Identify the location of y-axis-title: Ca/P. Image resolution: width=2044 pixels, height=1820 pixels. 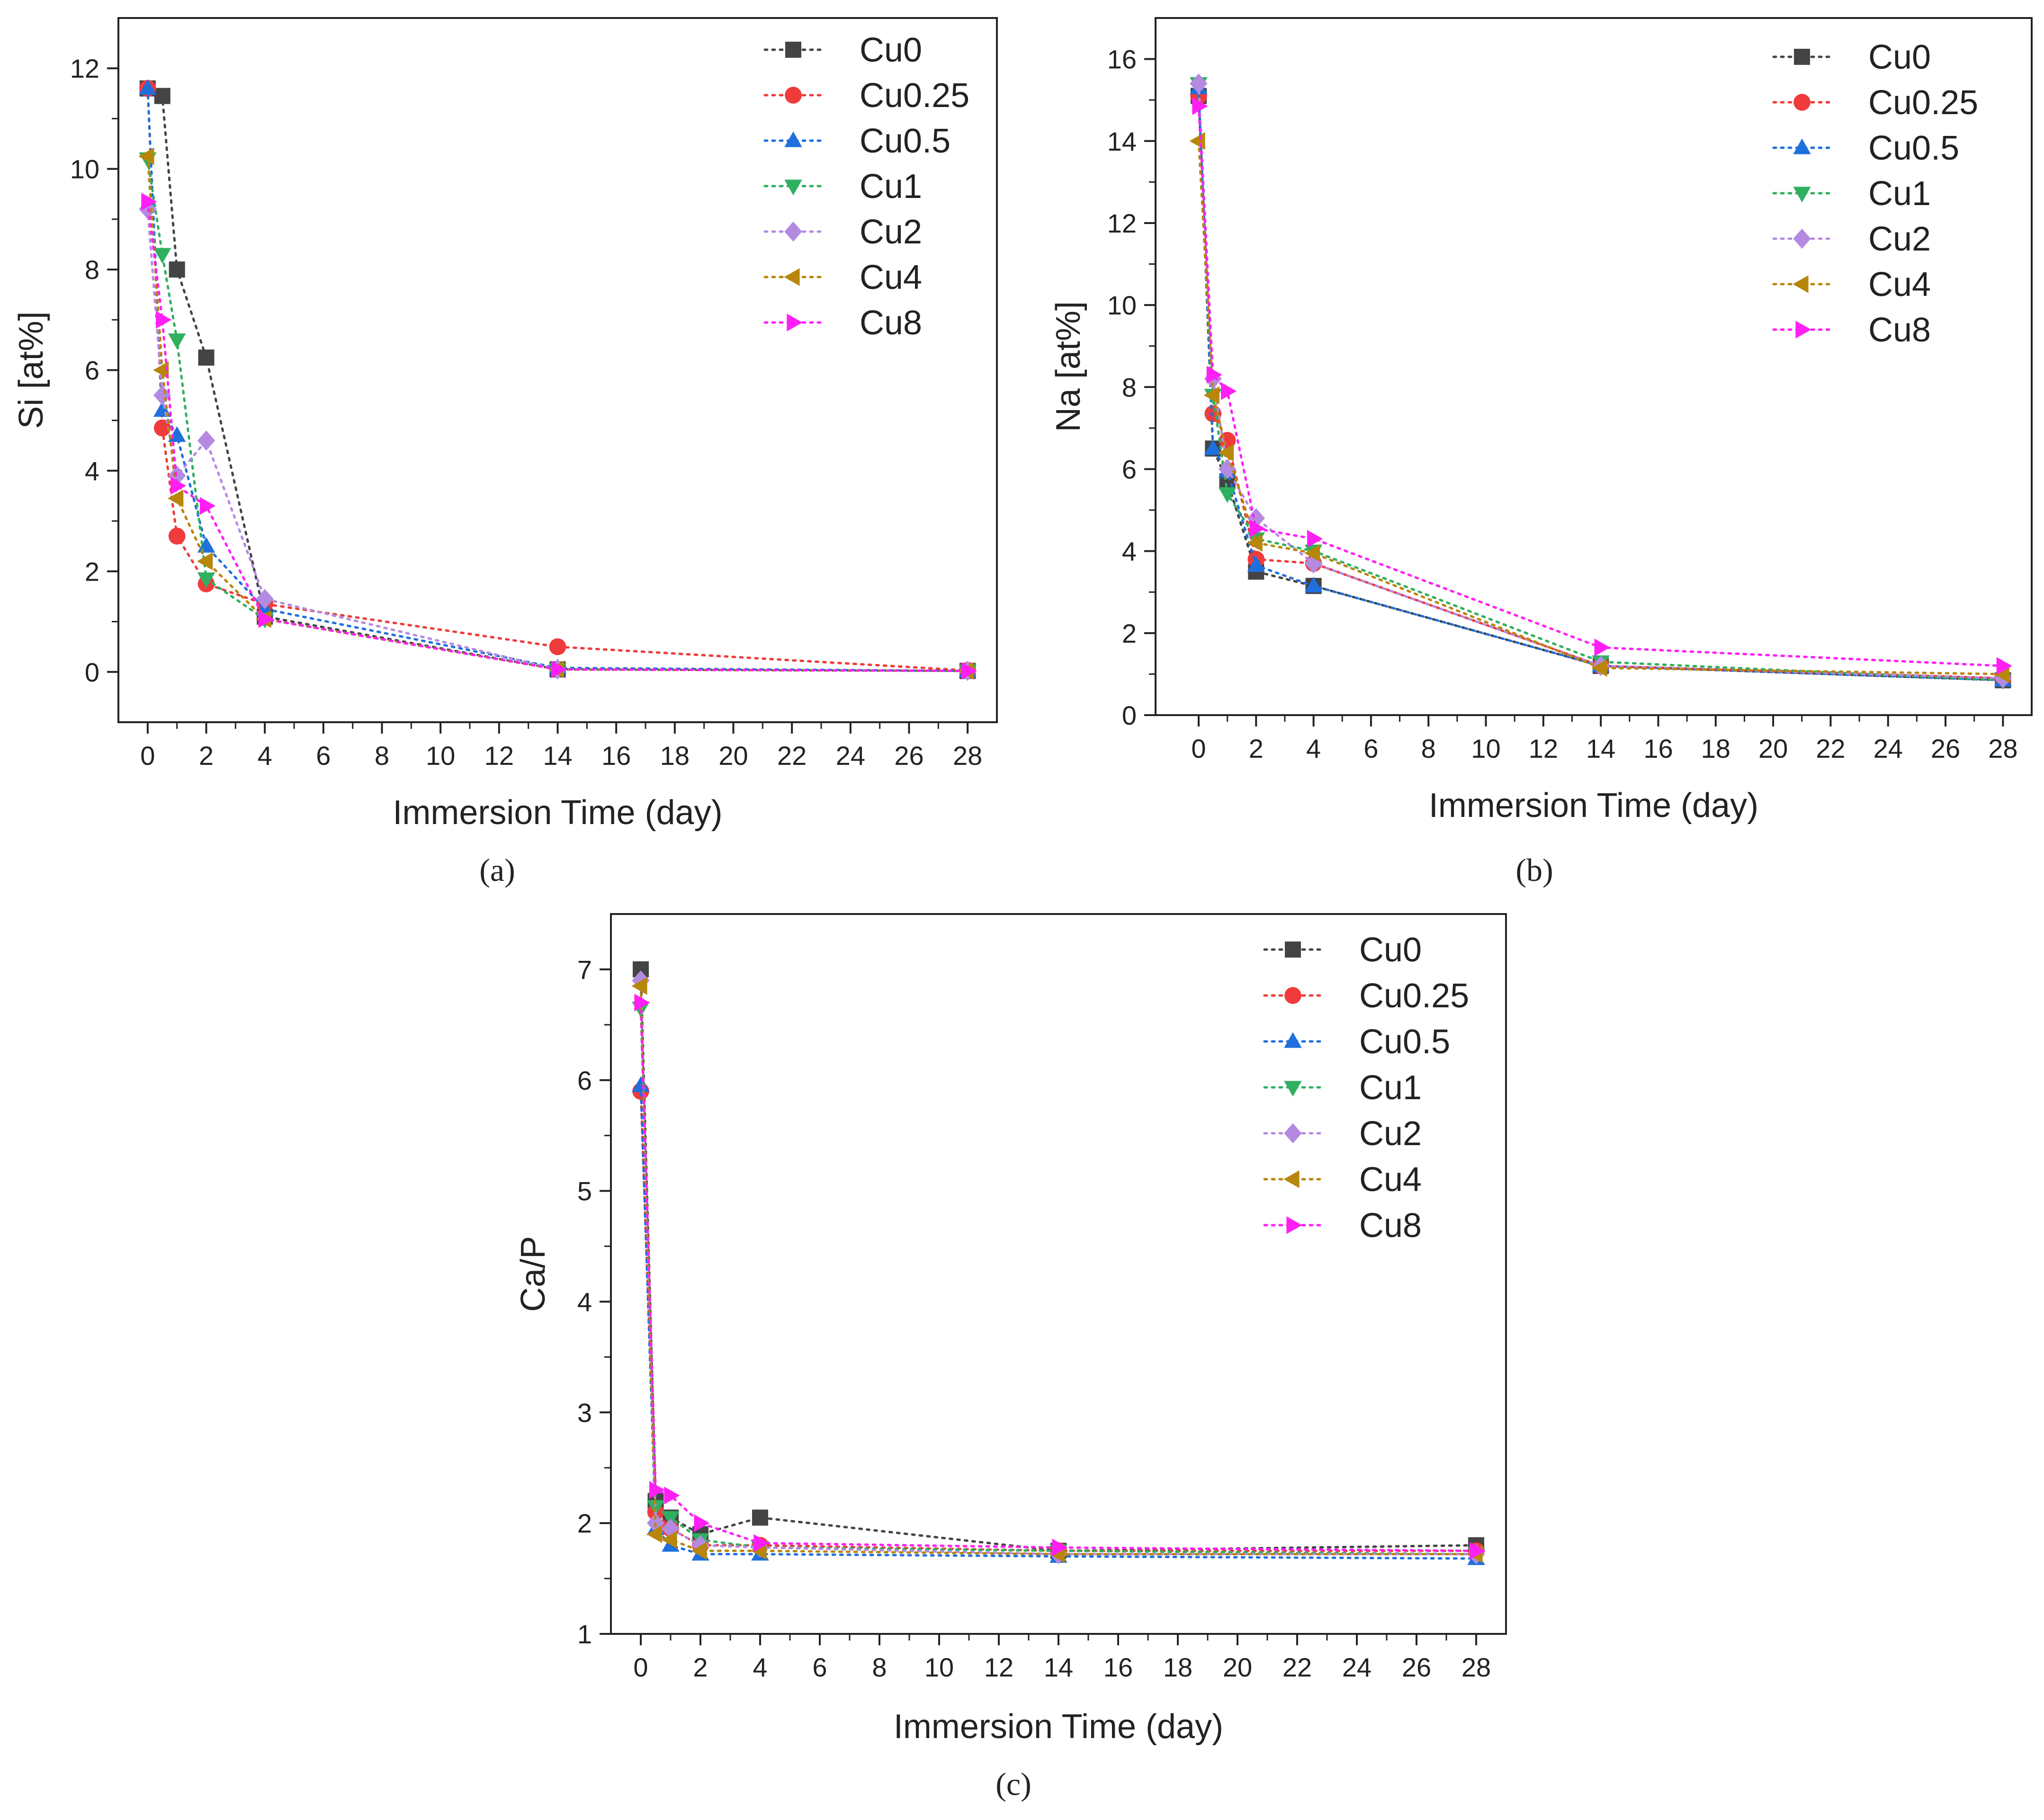
(533, 1274).